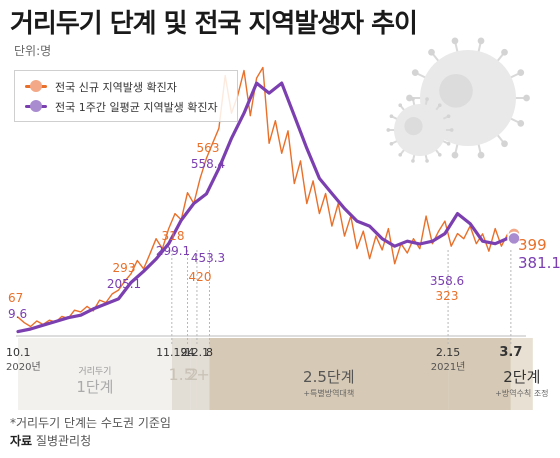 Image resolution: width=560 pixels, height=458 pixels. What do you see at coordinates (63, 441) in the screenshot?
I see `source-value: 질병관리청` at bounding box center [63, 441].